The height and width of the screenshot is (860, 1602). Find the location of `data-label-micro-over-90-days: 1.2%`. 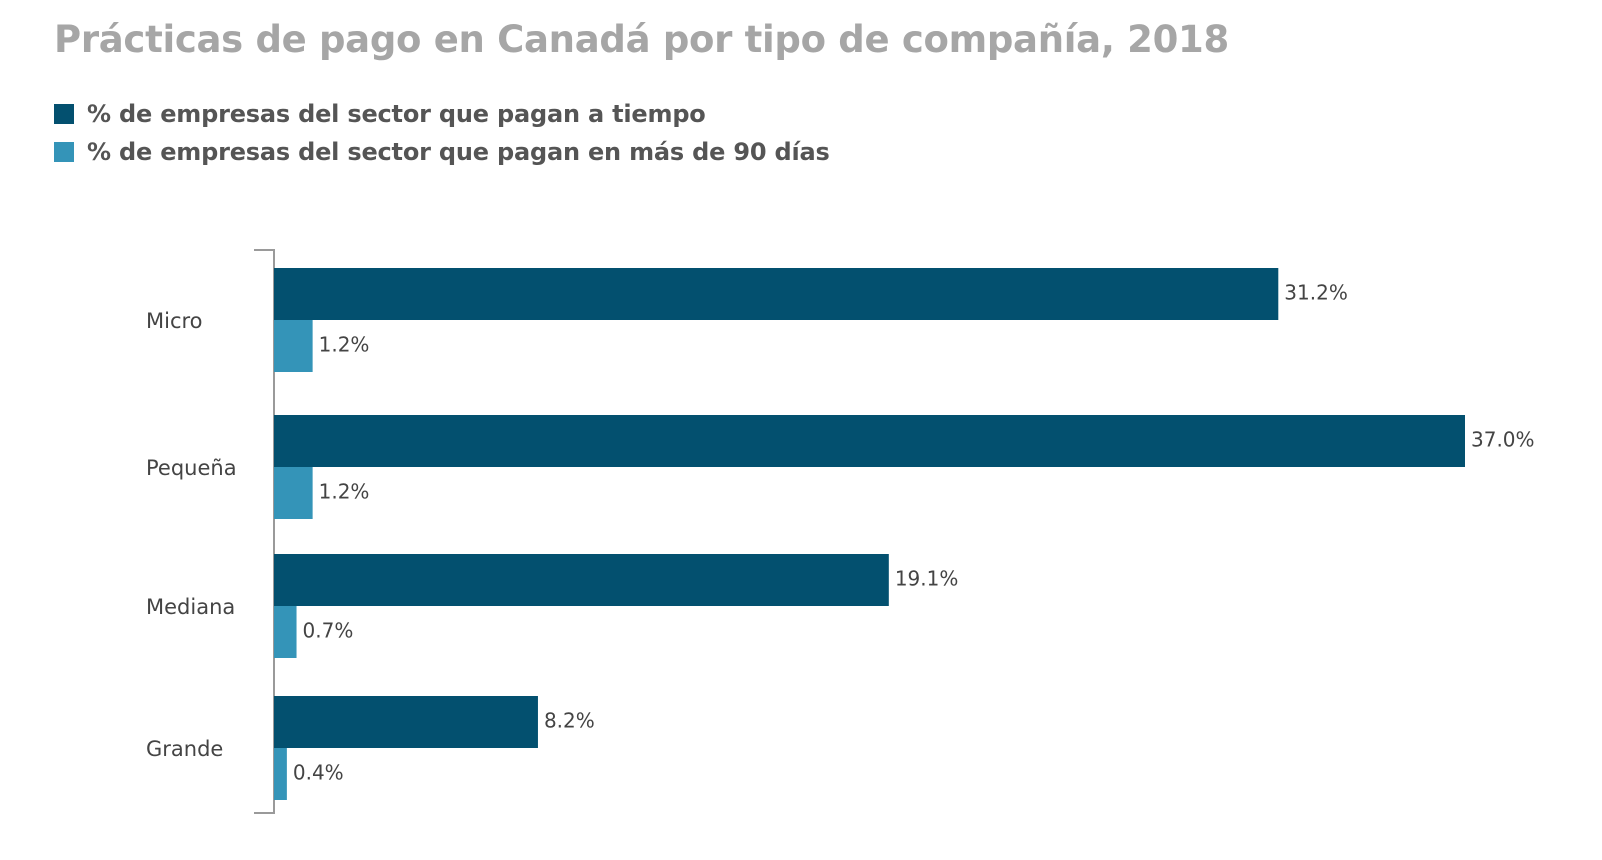

data-label-micro-over-90-days: 1.2% is located at coordinates (344, 345).